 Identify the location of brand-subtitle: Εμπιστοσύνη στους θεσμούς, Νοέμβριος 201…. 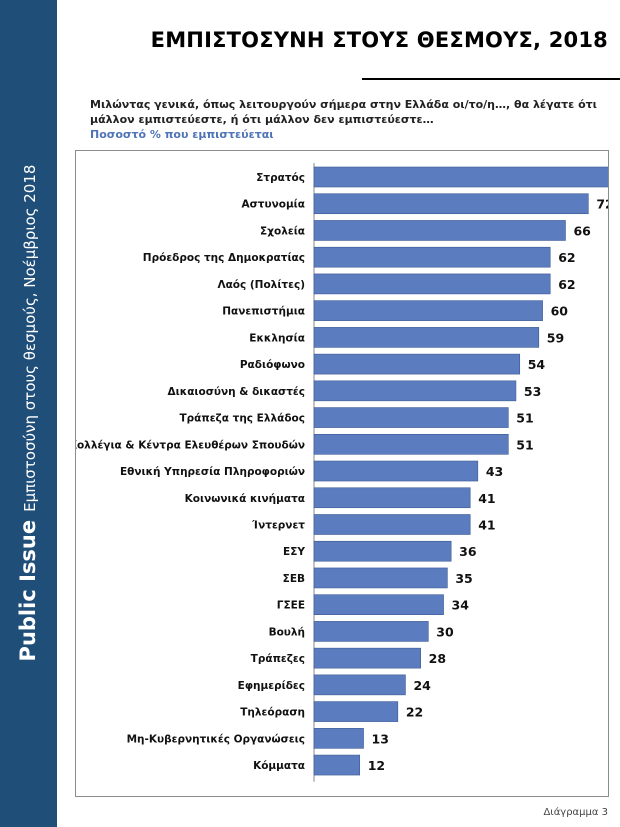
(30, 338).